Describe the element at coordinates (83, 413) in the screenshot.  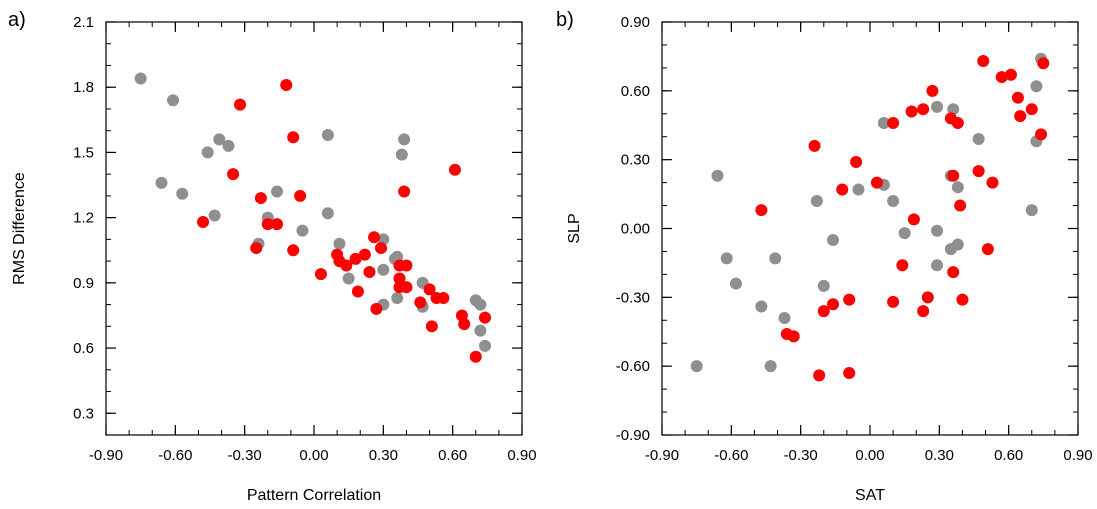
I see `y-tick-label: 0.3` at that location.